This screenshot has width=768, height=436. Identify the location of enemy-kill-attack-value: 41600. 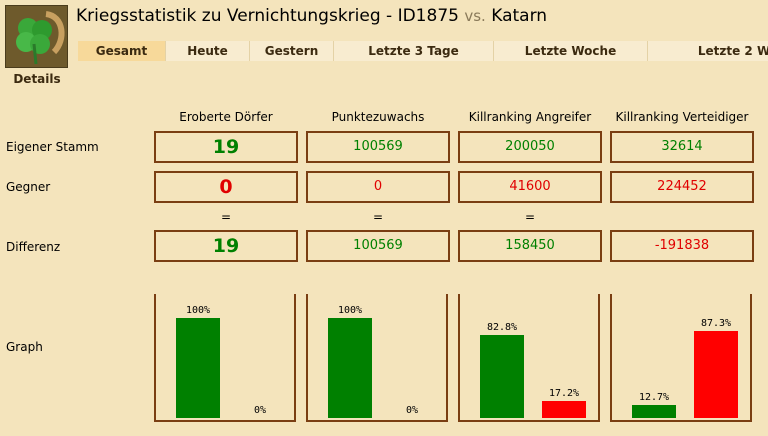
(530, 187).